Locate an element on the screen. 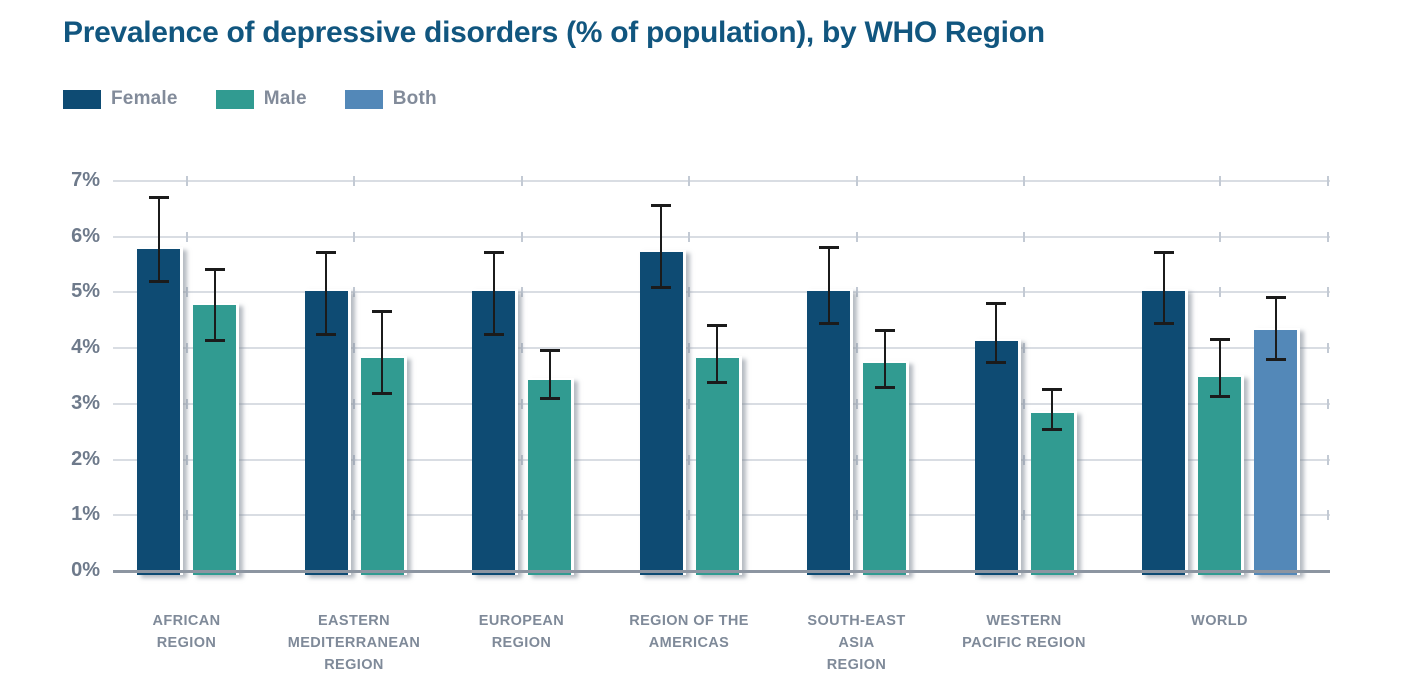 The image size is (1417, 685). x-axis-label: REGION OF THE AMERICAS is located at coordinates (689, 632).